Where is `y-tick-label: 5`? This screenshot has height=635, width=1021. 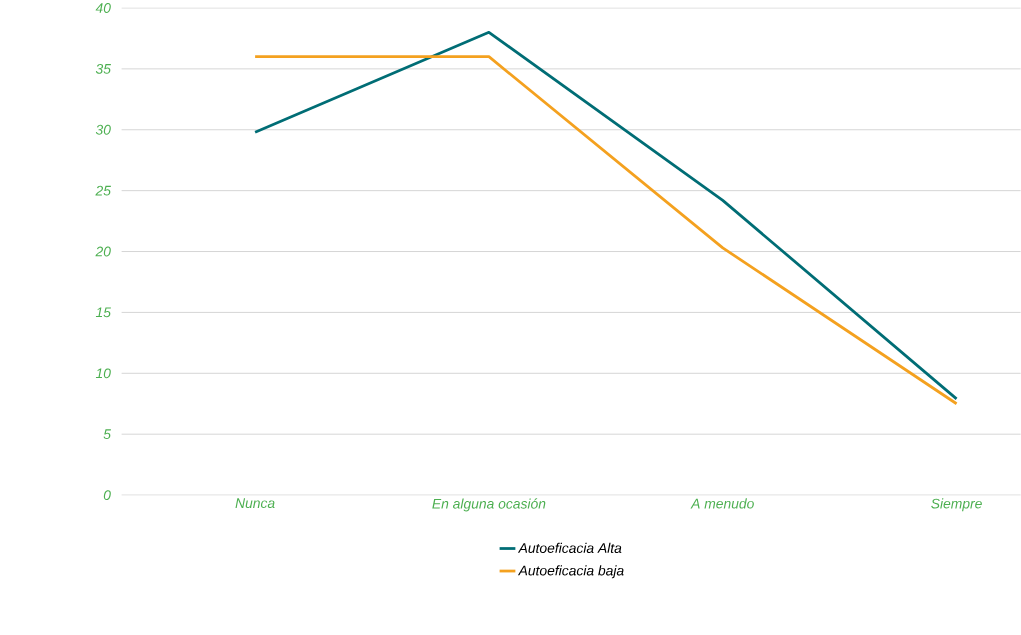
y-tick-label: 5 is located at coordinates (107, 434).